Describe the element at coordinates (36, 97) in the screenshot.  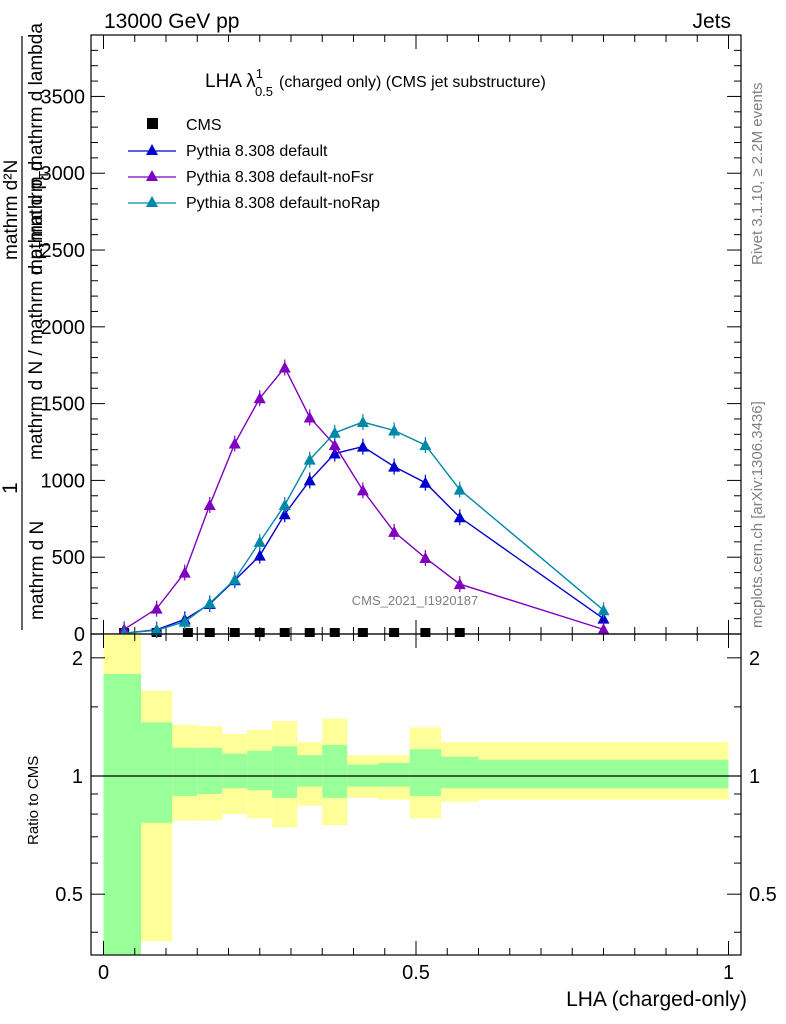
I see `ylabel-inner-den-tail: mathrm d lambda` at that location.